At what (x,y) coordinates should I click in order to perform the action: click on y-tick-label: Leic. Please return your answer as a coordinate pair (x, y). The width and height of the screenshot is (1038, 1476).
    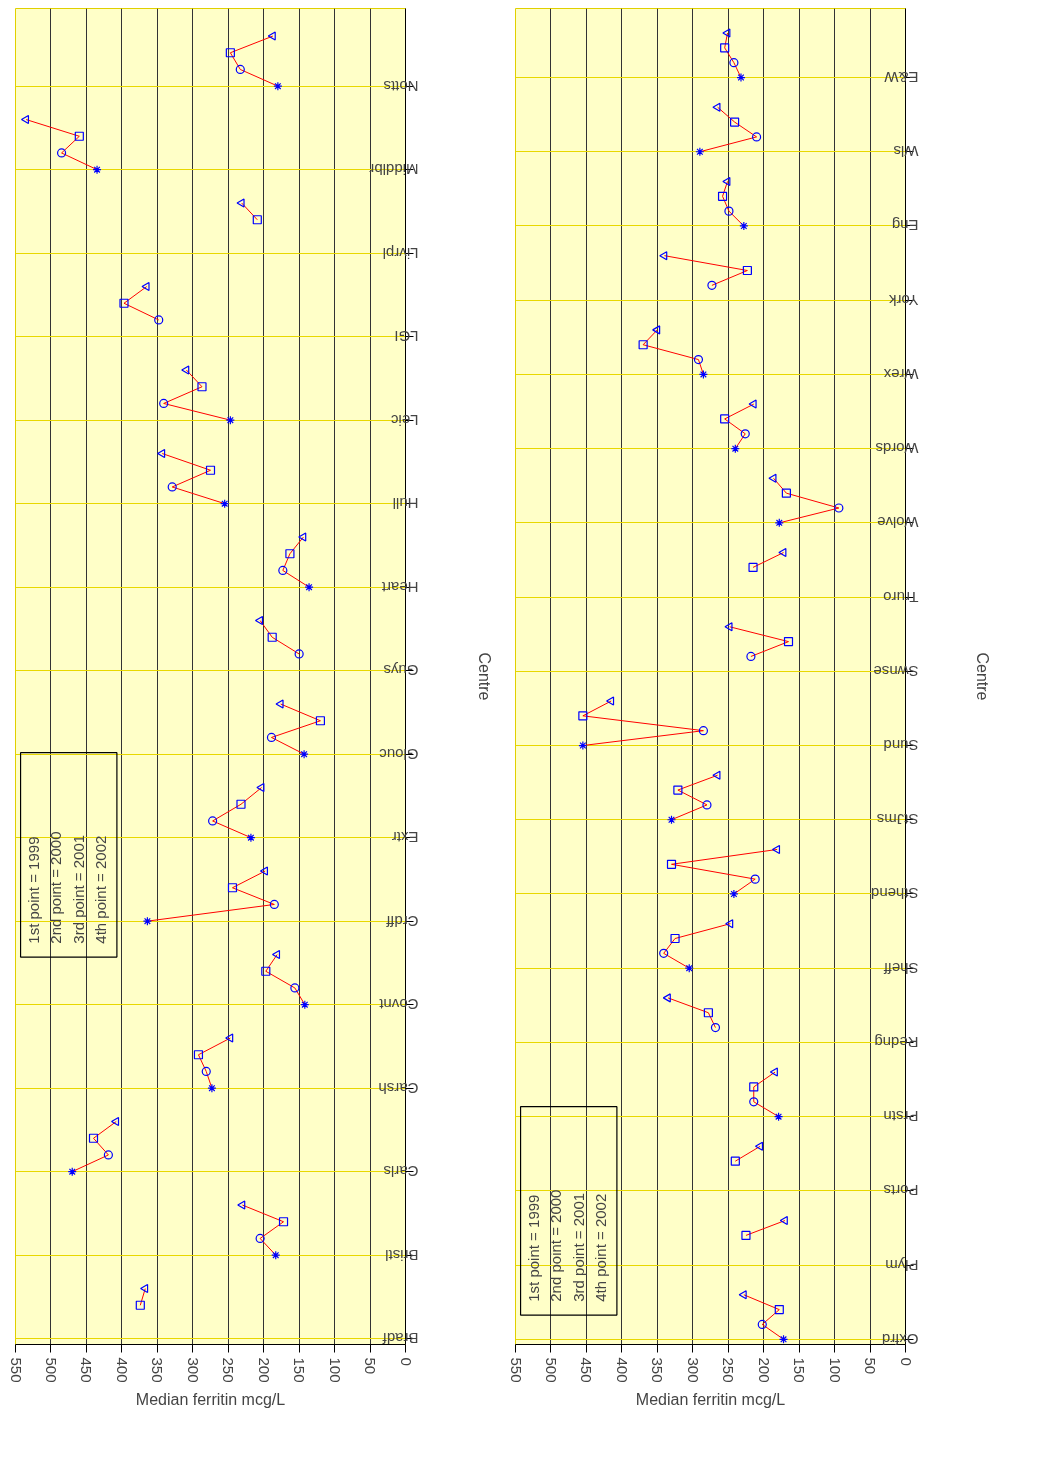
    Looking at the image, I should click on (404, 420).